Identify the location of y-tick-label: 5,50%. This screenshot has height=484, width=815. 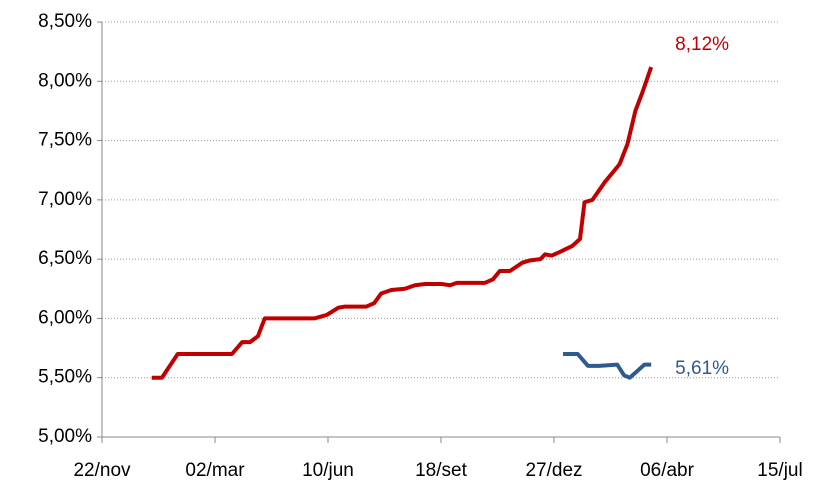
(65, 377).